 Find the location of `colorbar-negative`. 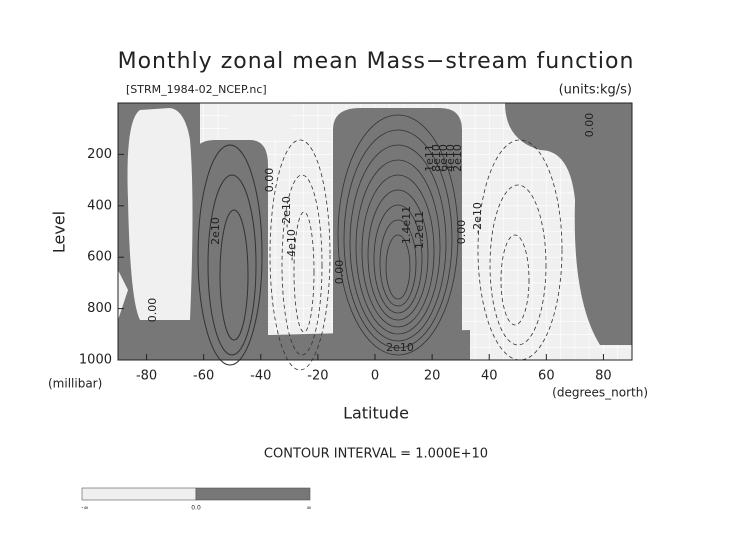

colorbar-negative is located at coordinates (139, 494).